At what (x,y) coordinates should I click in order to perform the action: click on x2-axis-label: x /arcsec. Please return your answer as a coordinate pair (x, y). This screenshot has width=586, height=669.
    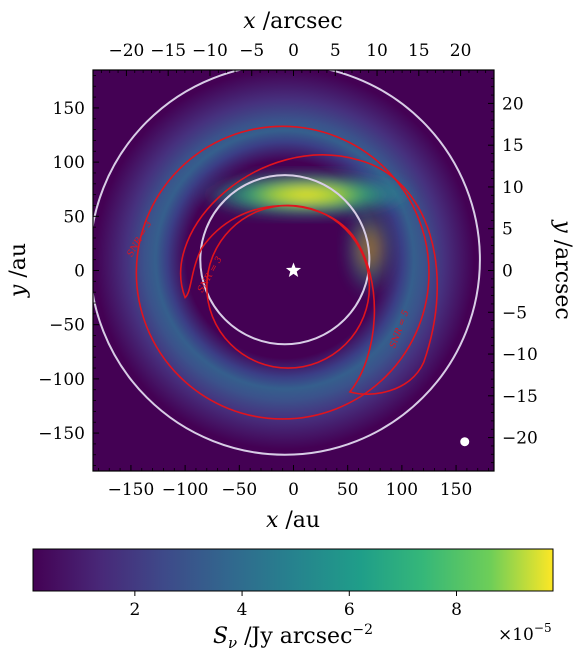
    Looking at the image, I should click on (292, 21).